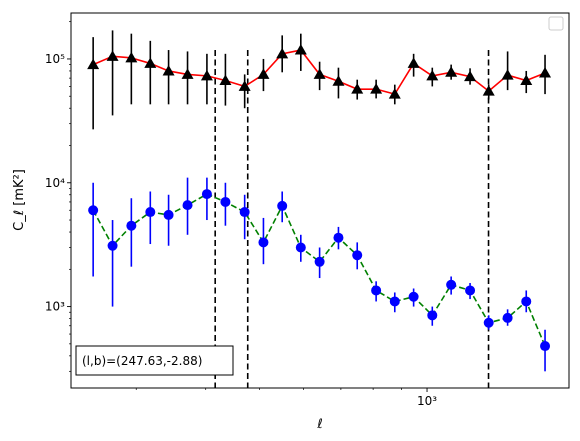 This screenshot has width=580, height=441. I want to click on annotation-text: (l,b)=(247.63,-2.88), so click(142, 361).